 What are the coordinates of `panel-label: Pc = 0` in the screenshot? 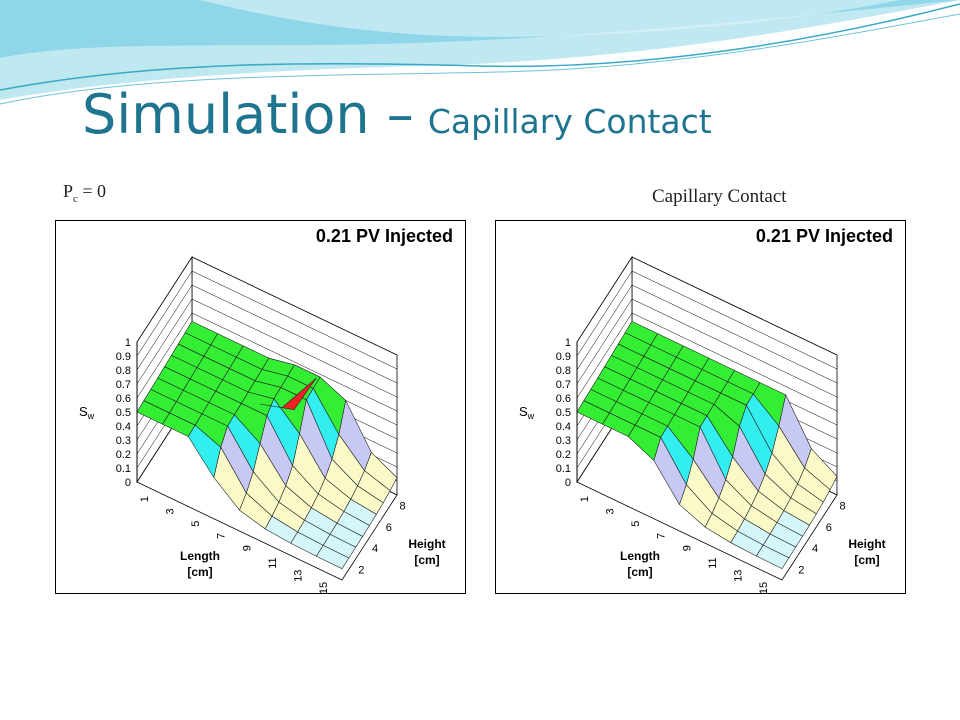 It's located at (84, 193).